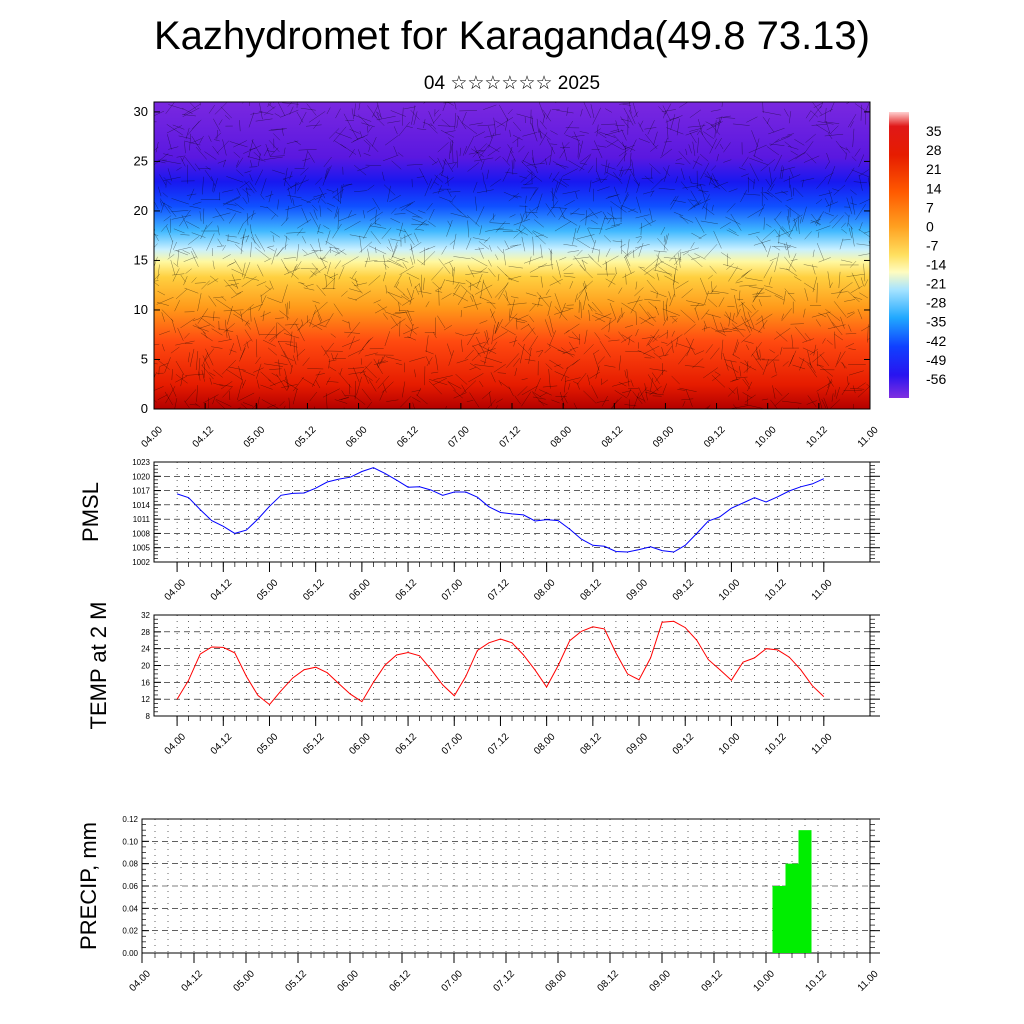 This screenshot has height=1024, width=1024. I want to click on colorbar-label: -7, so click(932, 245).